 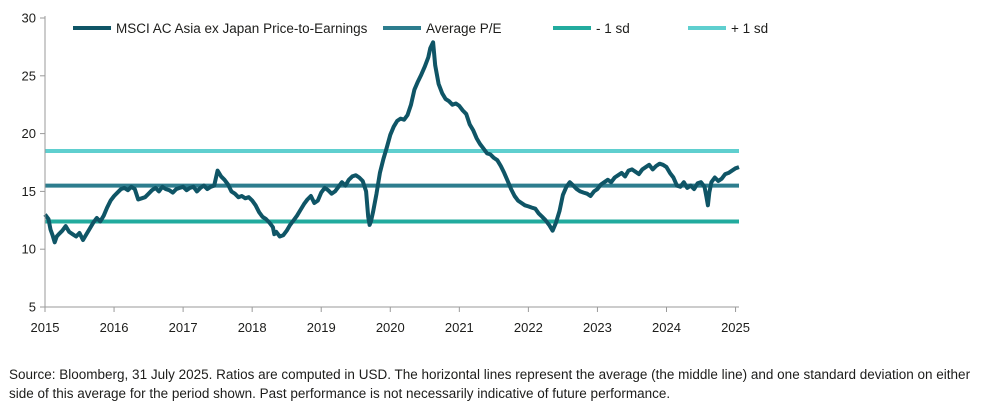 What do you see at coordinates (114, 327) in the screenshot?
I see `x-tick-label: 2016` at bounding box center [114, 327].